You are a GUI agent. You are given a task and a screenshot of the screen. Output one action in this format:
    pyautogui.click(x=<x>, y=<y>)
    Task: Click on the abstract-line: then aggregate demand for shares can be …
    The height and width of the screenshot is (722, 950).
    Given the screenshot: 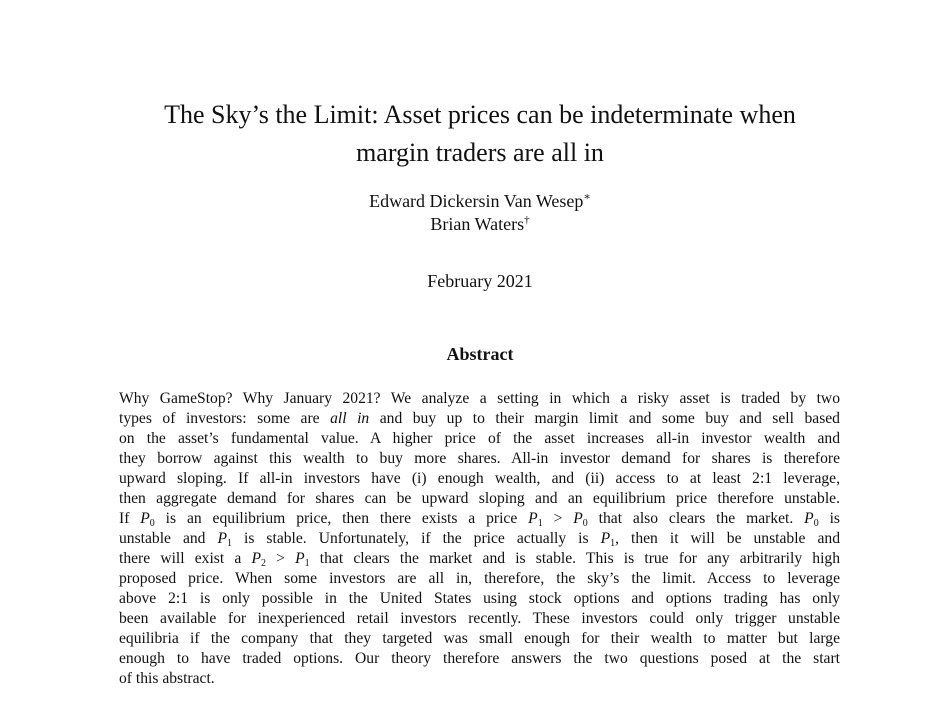 What is the action you would take?
    pyautogui.click(x=479, y=499)
    